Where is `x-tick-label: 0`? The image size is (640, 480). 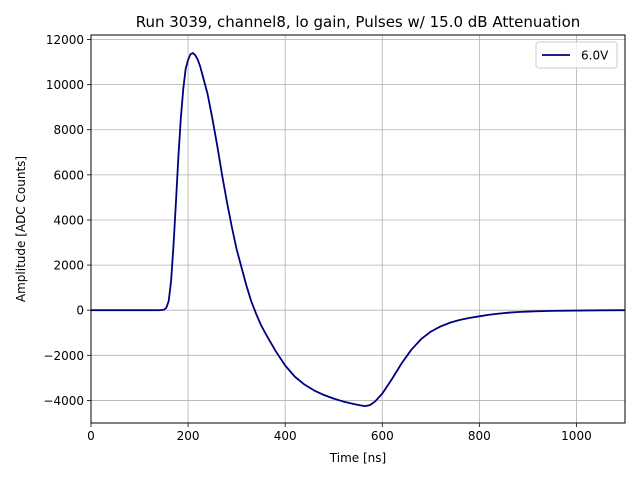 x-tick-label: 0 is located at coordinates (91, 436).